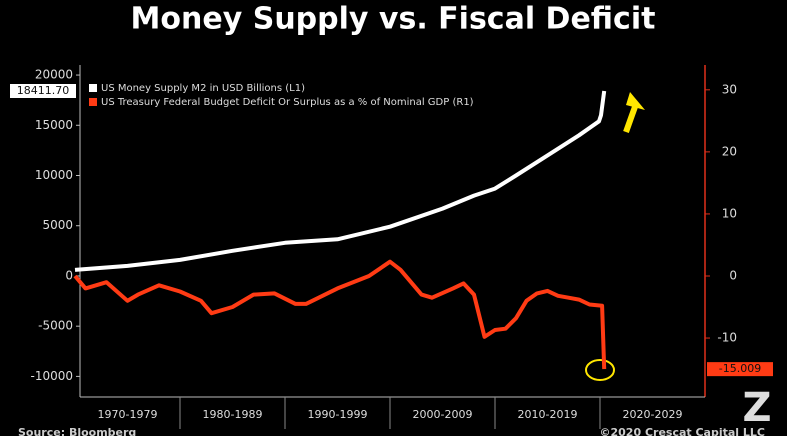 Image resolution: width=787 pixels, height=436 pixels. What do you see at coordinates (54, 175) in the screenshot?
I see `y-tick-label: 10000` at bounding box center [54, 175].